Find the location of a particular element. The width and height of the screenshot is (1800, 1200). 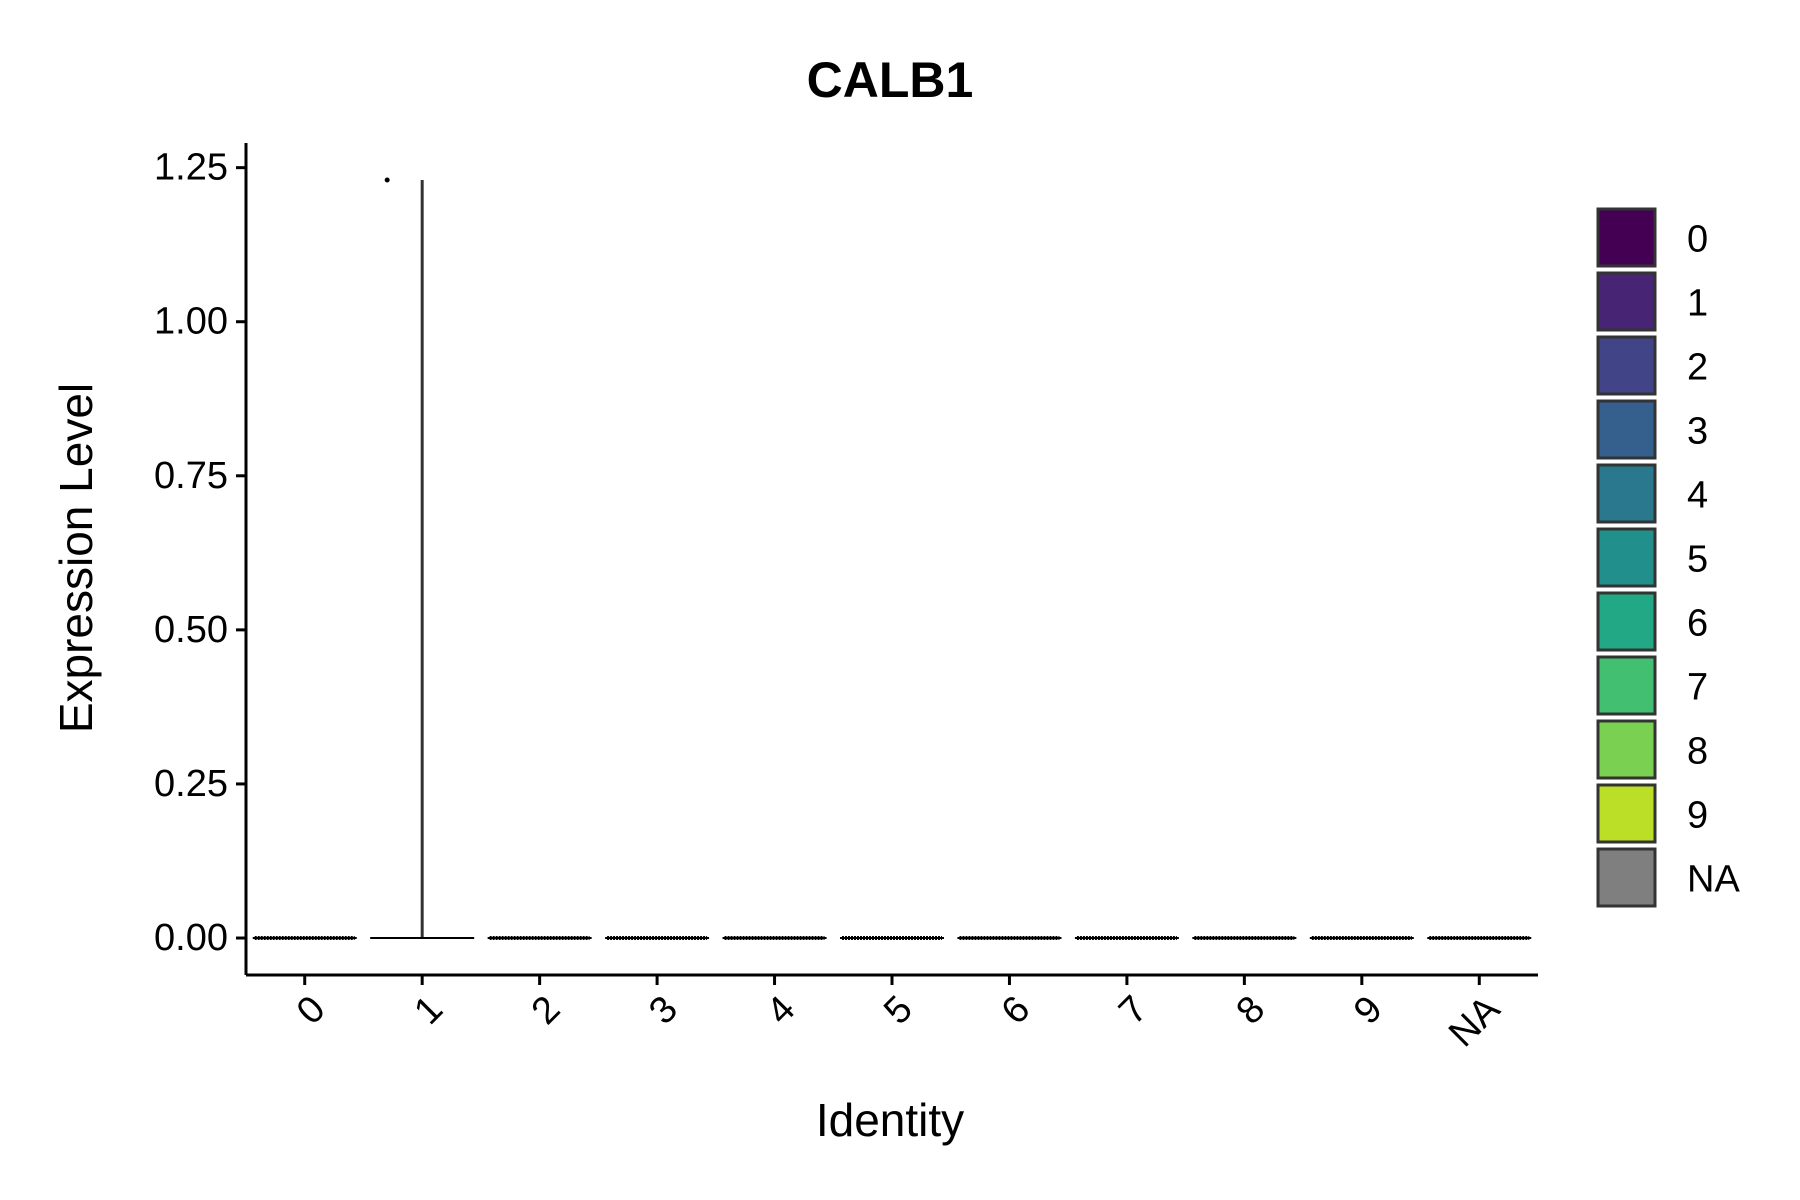

y-tick-label: 0.50 is located at coordinates (191, 630).